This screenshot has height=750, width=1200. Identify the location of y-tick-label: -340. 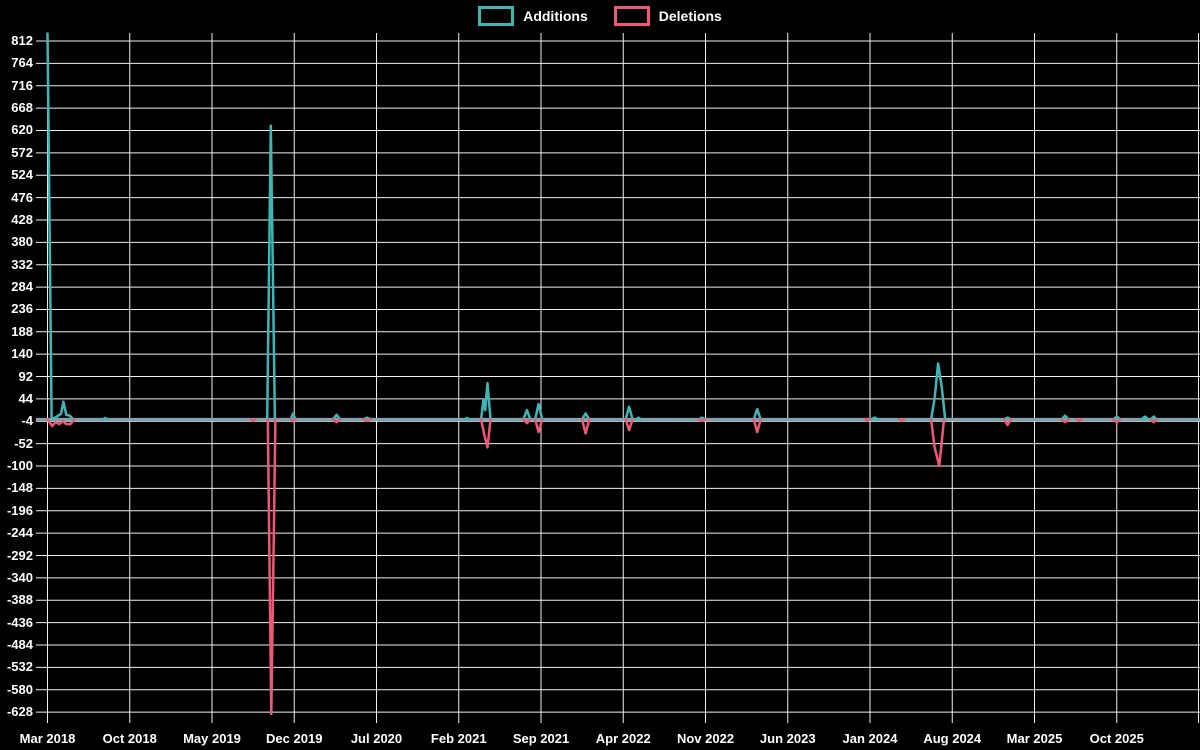
(19, 577).